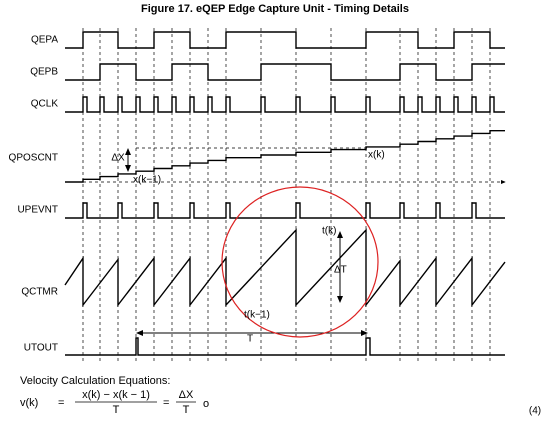  Describe the element at coordinates (39, 292) in the screenshot. I see `signal-label: QCTMR` at that location.